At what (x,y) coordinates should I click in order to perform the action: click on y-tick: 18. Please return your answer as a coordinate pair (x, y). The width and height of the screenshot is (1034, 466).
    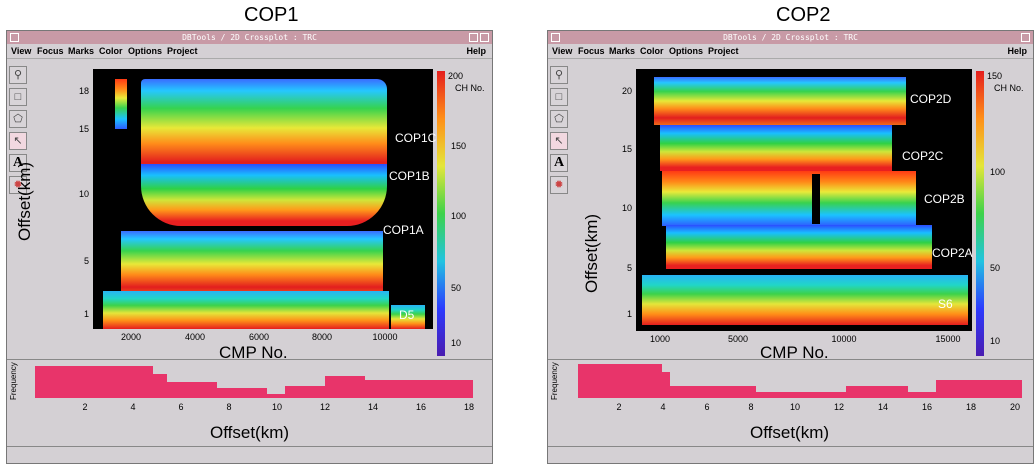
    Looking at the image, I should click on (83, 91).